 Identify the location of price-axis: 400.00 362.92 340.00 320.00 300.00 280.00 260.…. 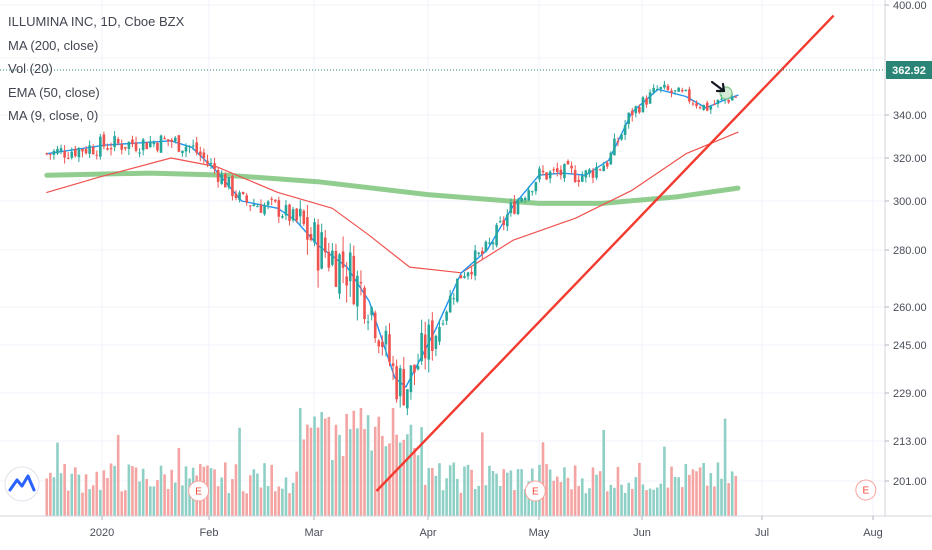
(908, 258).